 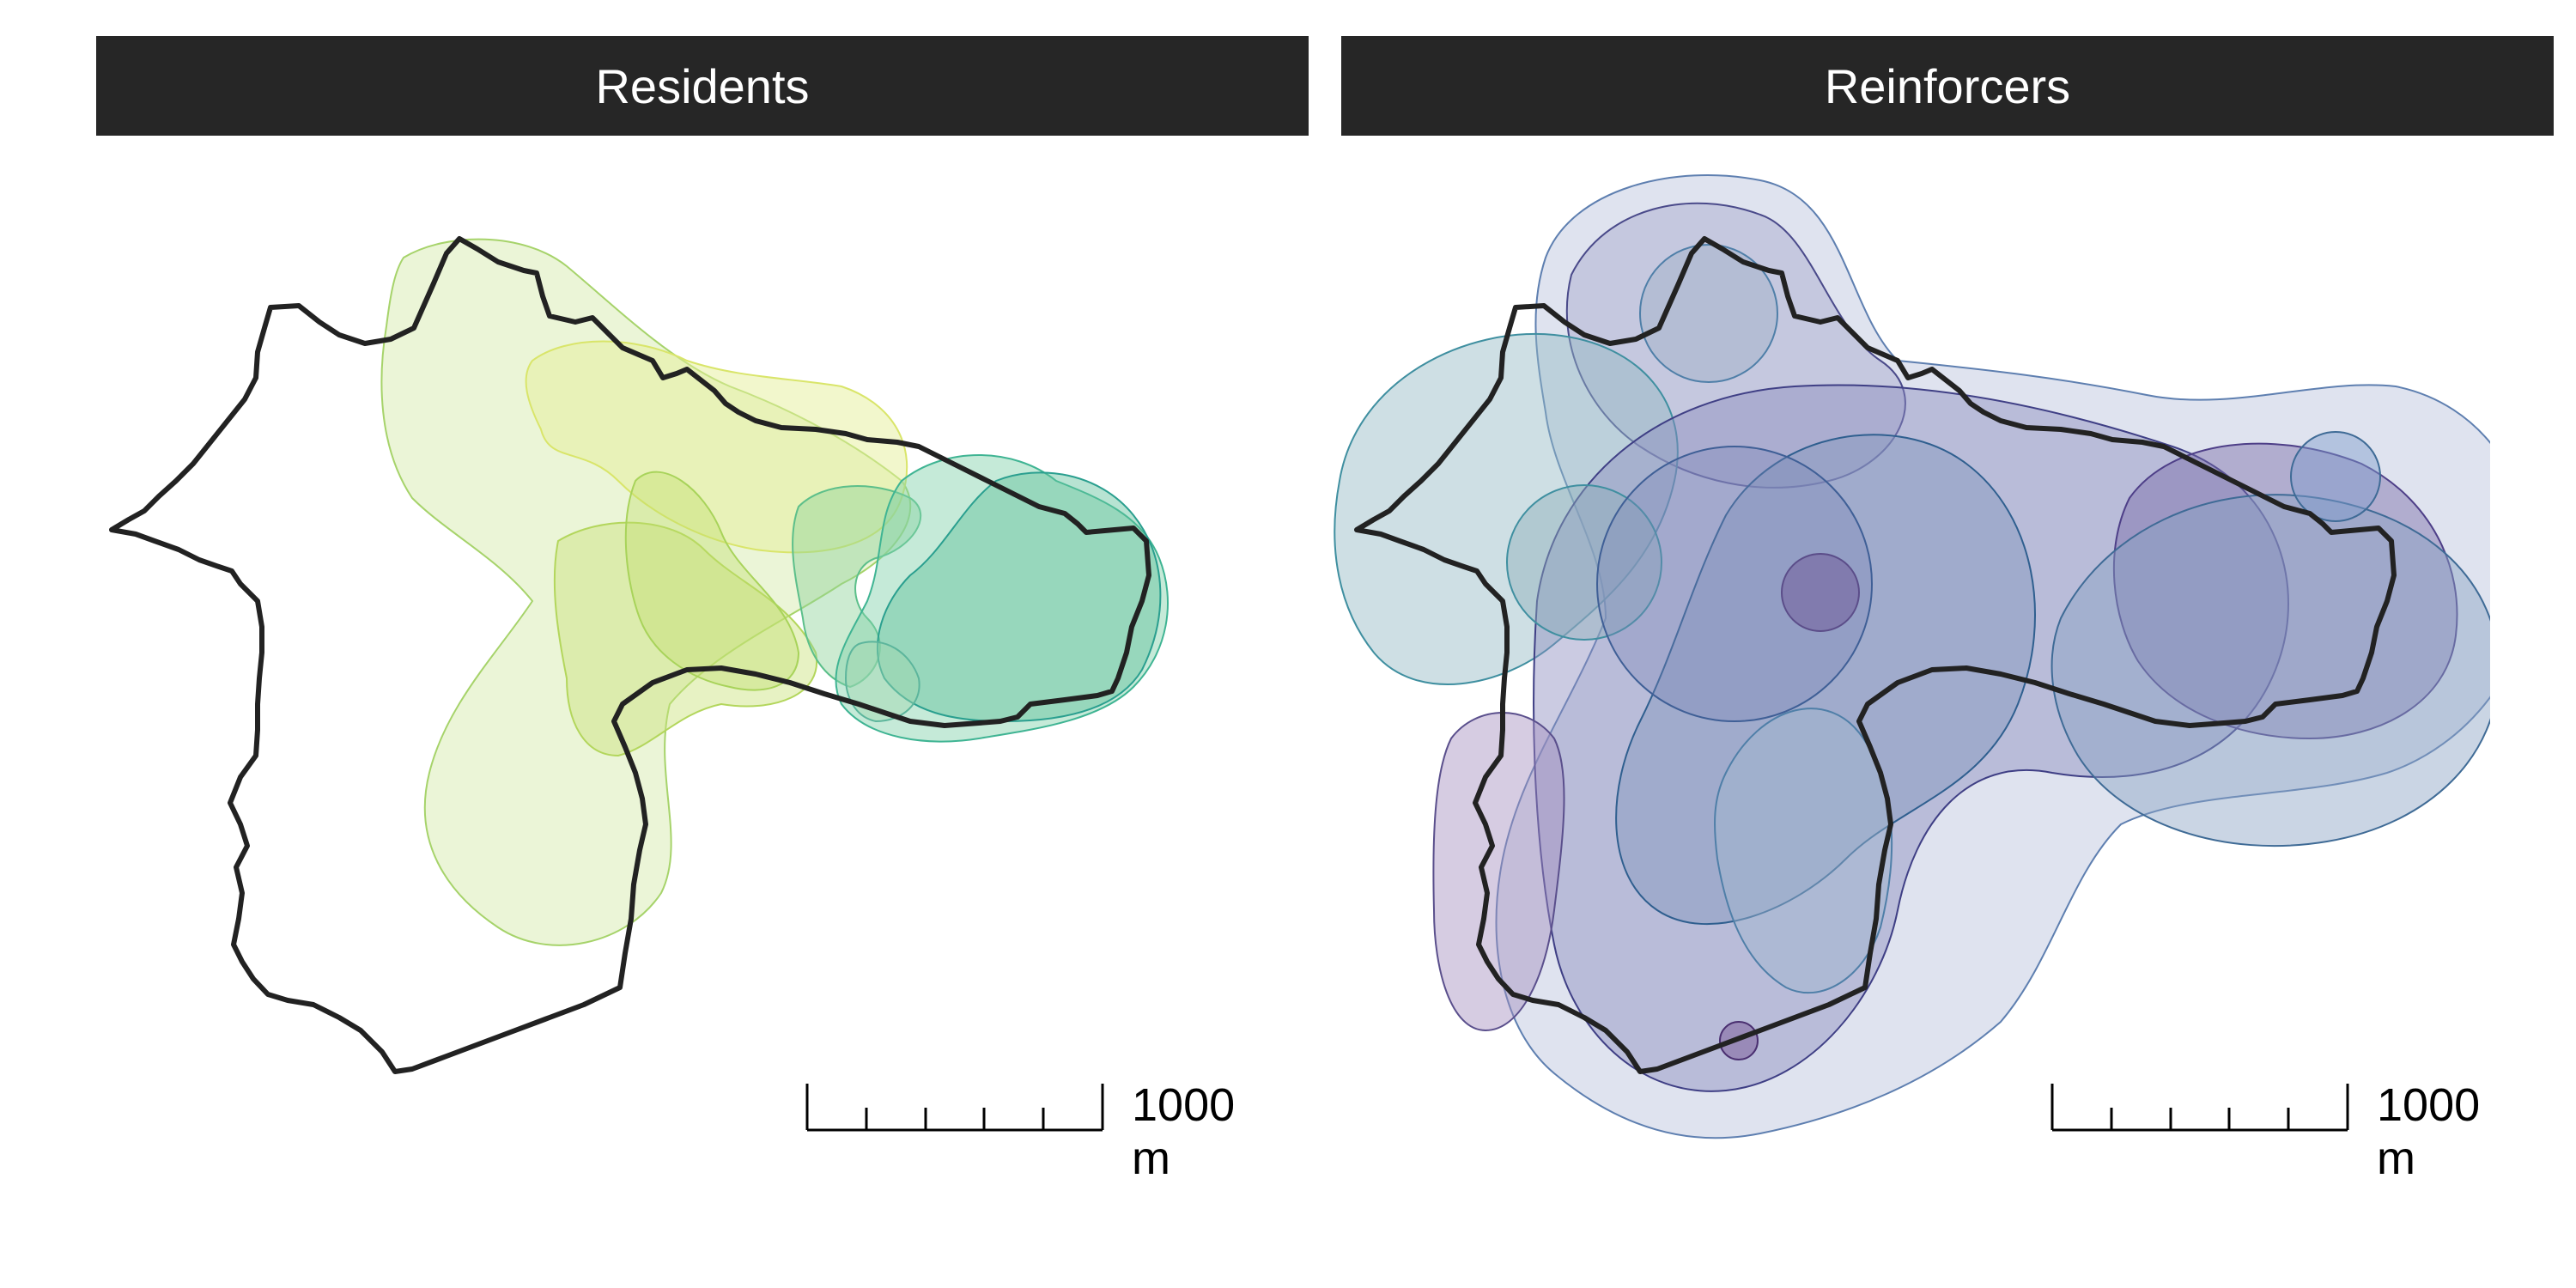 What do you see at coordinates (702, 86) in the screenshot?
I see `panel-title-residents: Residents` at bounding box center [702, 86].